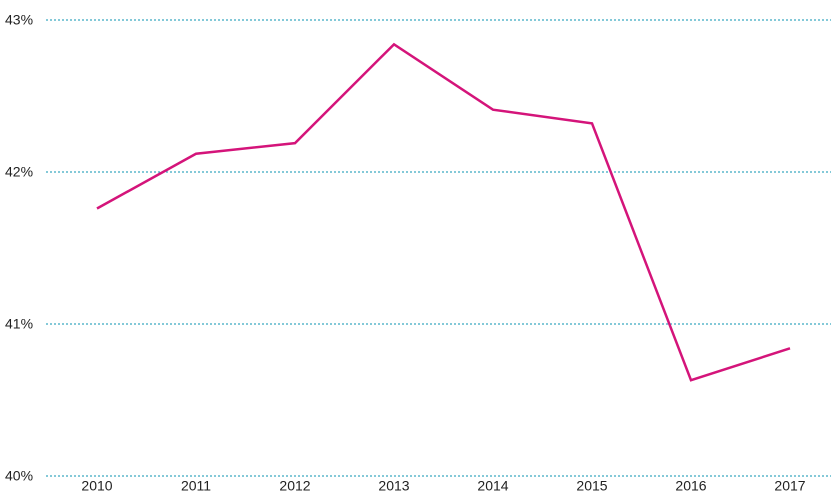 The width and height of the screenshot is (831, 493). Describe the element at coordinates (196, 485) in the screenshot. I see `x-tick-label: 2011` at that location.